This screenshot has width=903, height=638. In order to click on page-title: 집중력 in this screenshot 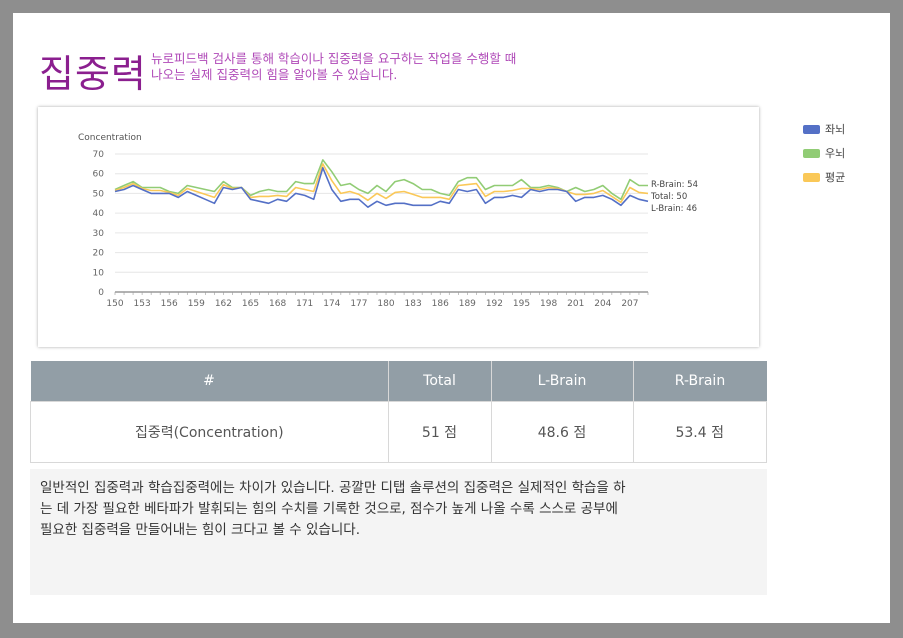, I will do `click(93, 74)`.